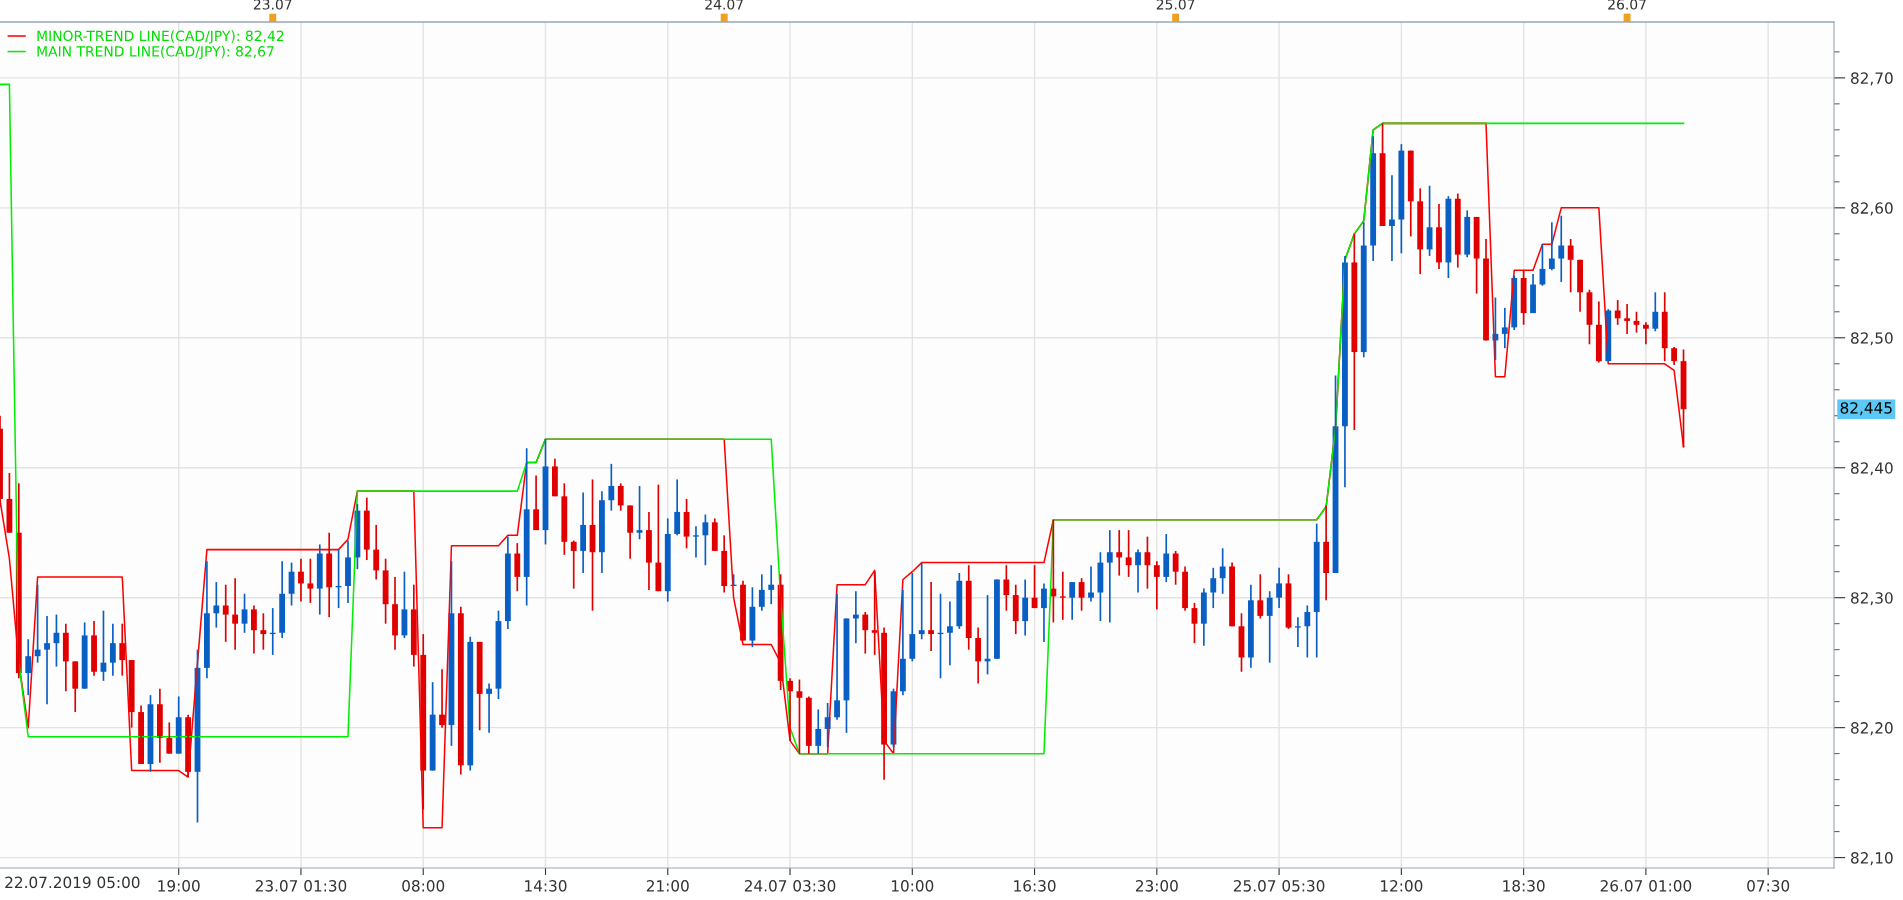  What do you see at coordinates (1872, 599) in the screenshot?
I see `y-tick-label: 82,30` at bounding box center [1872, 599].